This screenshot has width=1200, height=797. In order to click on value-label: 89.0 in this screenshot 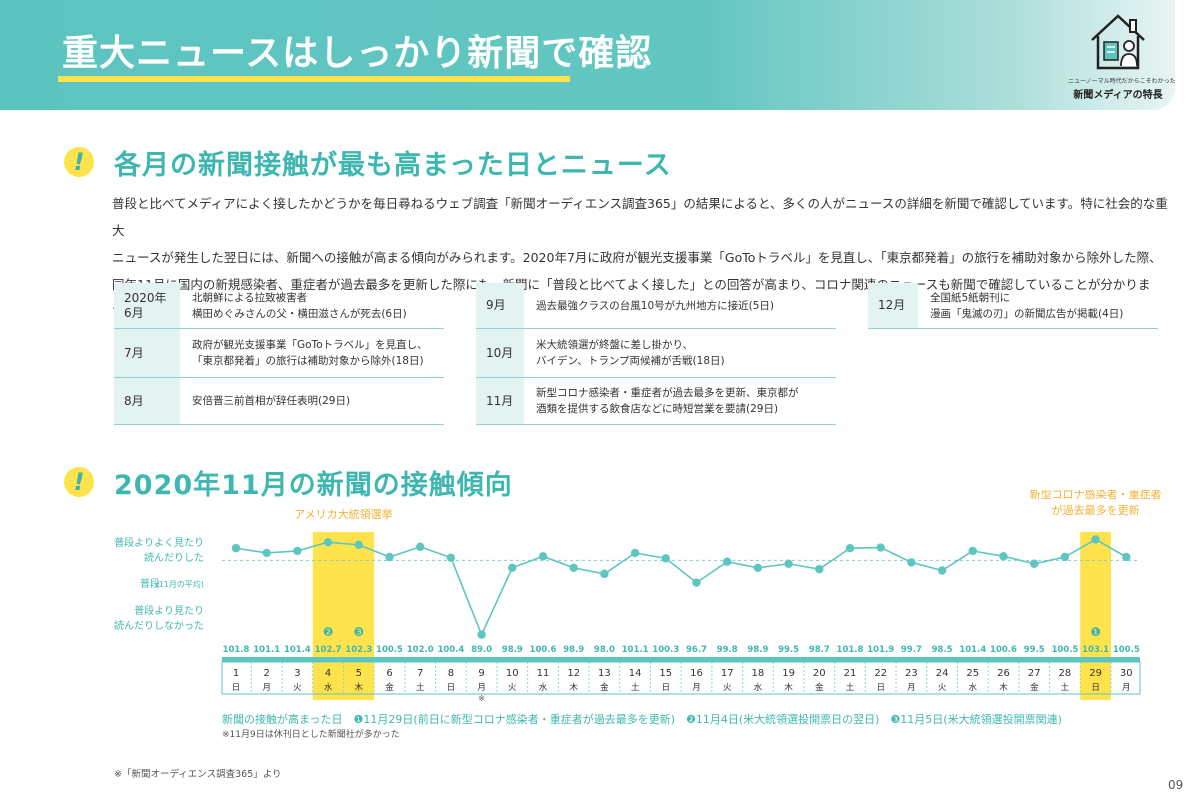, I will do `click(481, 650)`.